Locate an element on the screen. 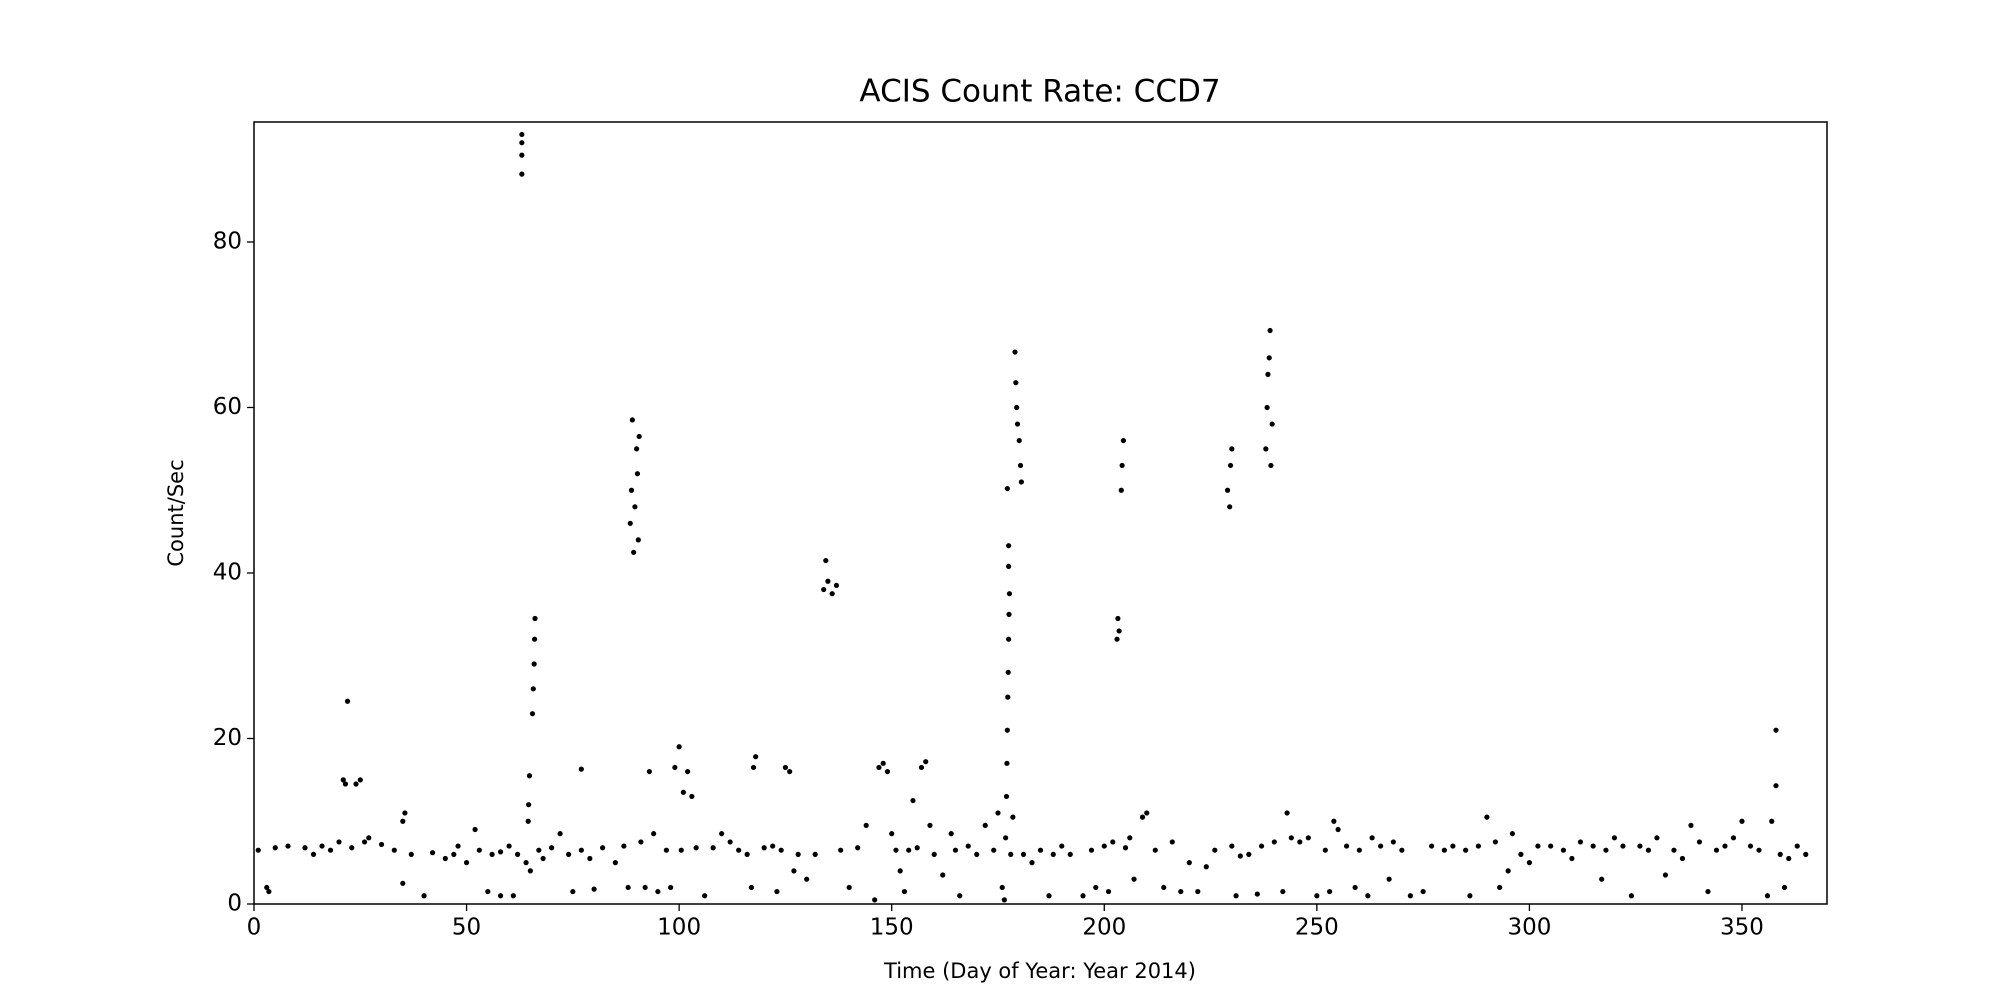 This screenshot has height=1000, width=2000. x-axis-label: Time (Day of Year: Year 2014) is located at coordinates (1039, 971).